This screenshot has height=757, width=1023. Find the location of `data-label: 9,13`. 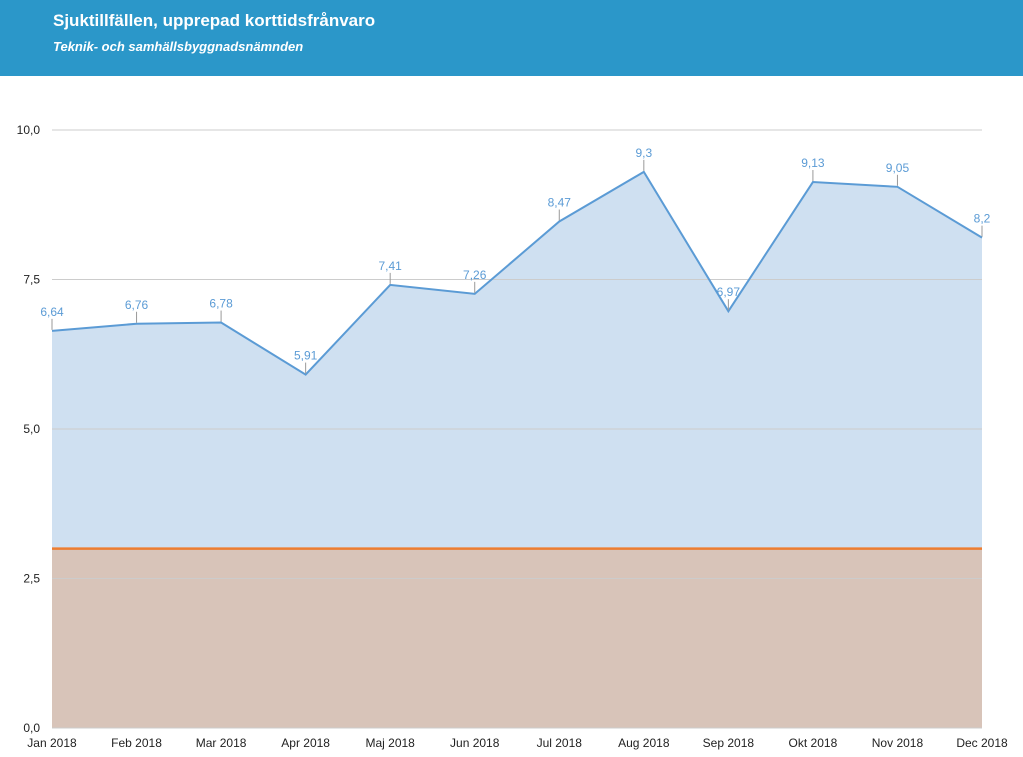

data-label: 9,13 is located at coordinates (813, 163).